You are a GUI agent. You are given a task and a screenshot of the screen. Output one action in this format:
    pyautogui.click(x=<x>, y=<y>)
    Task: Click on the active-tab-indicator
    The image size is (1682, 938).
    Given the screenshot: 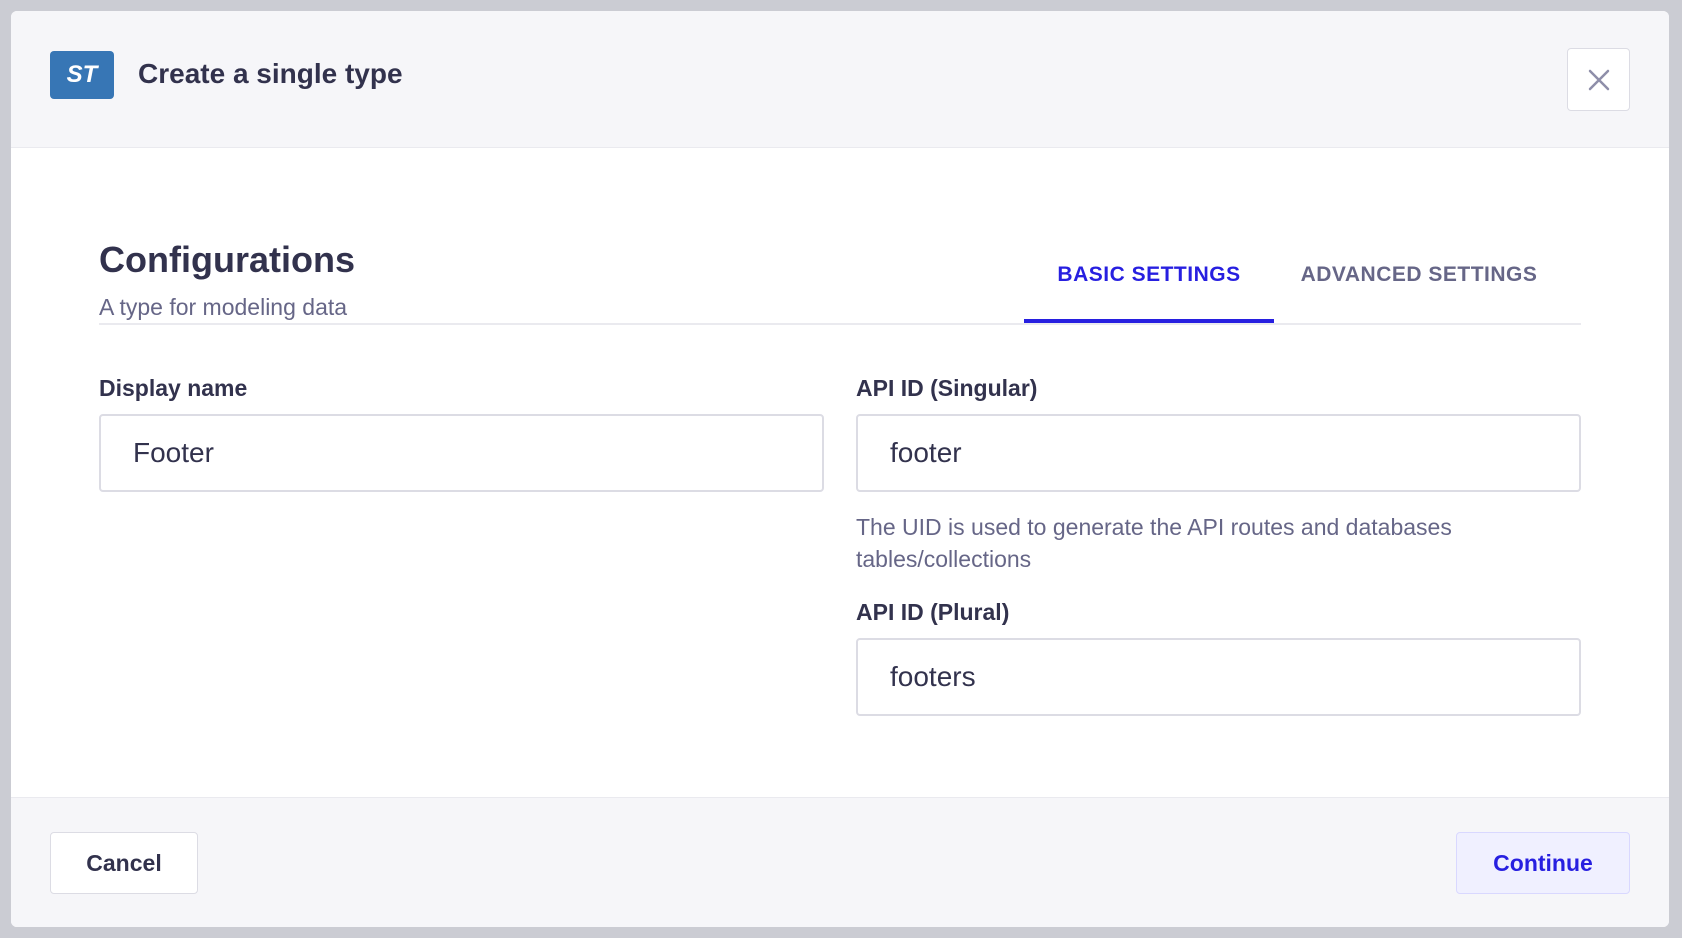 What is the action you would take?
    pyautogui.click(x=1149, y=321)
    